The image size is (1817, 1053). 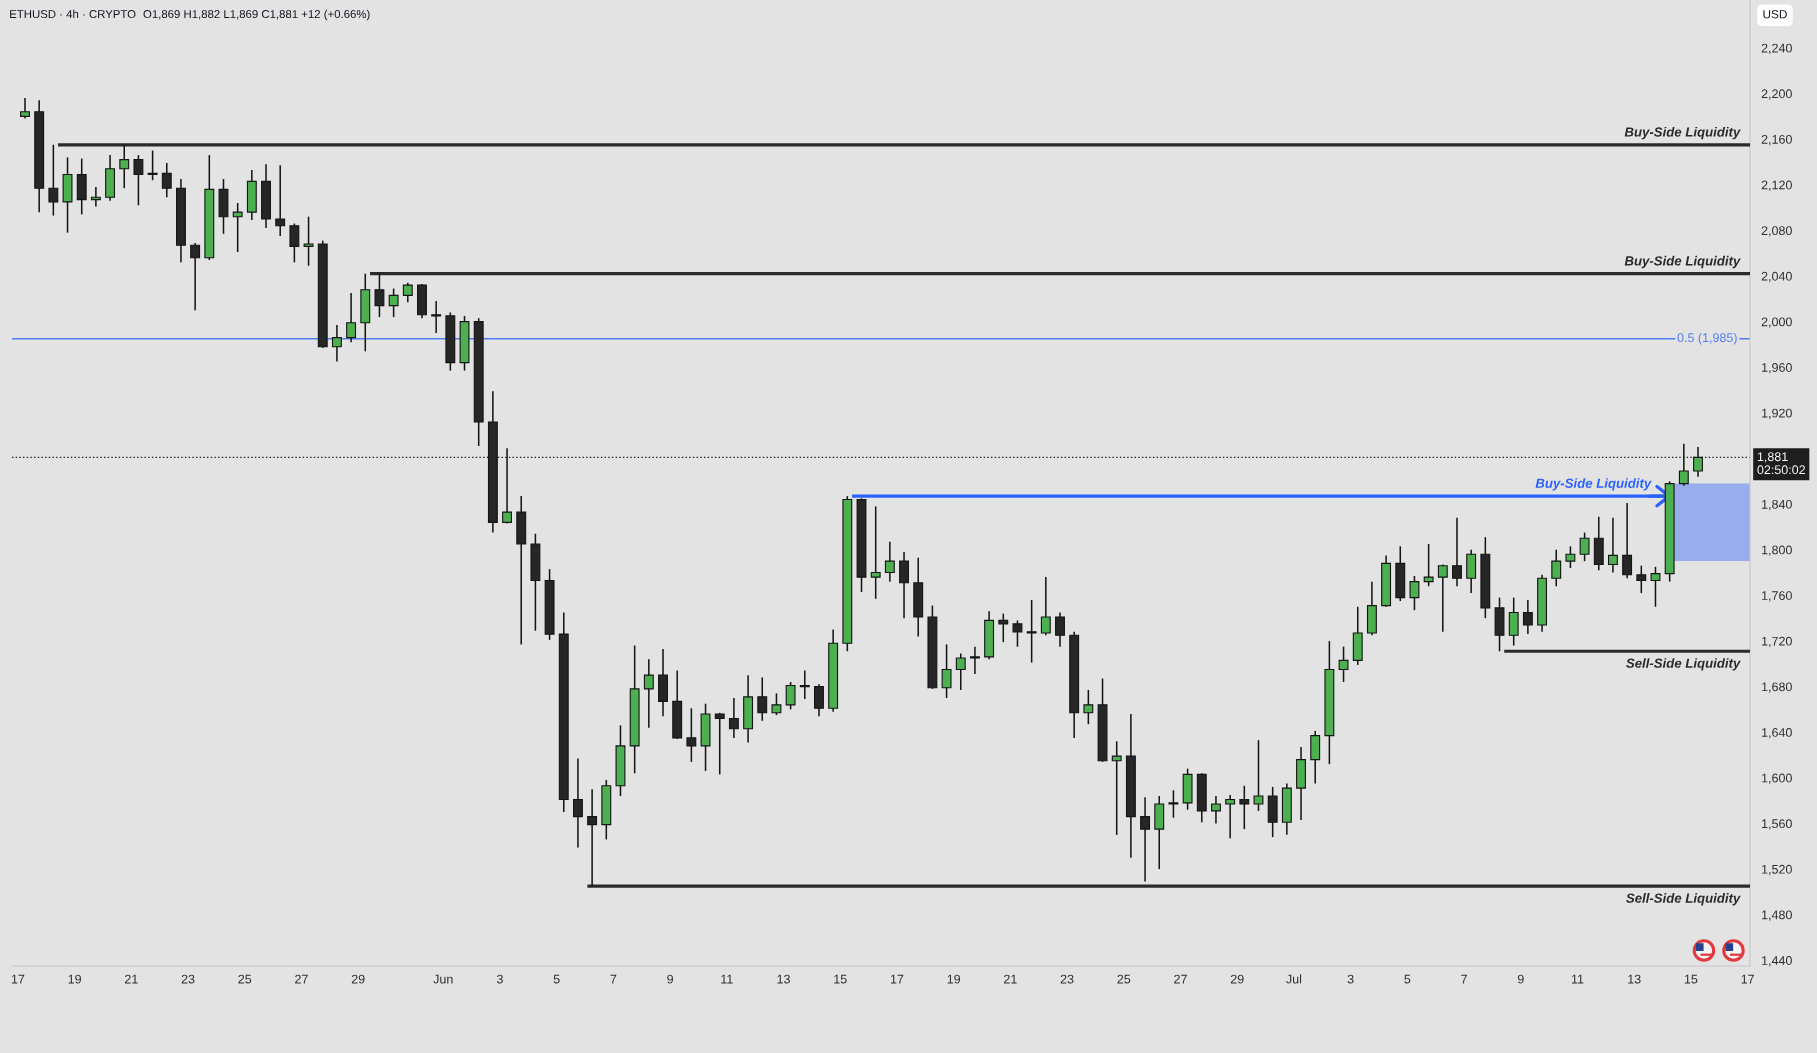 I want to click on y-tick-label: 1,760, so click(x=1777, y=596).